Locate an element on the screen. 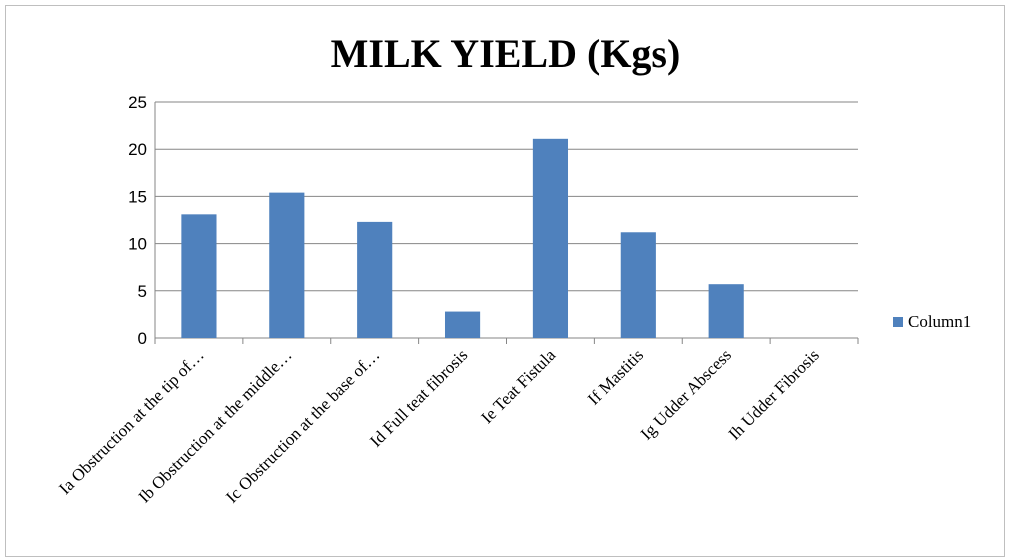 This screenshot has width=1011, height=560. legend: Column1 is located at coordinates (932, 322).